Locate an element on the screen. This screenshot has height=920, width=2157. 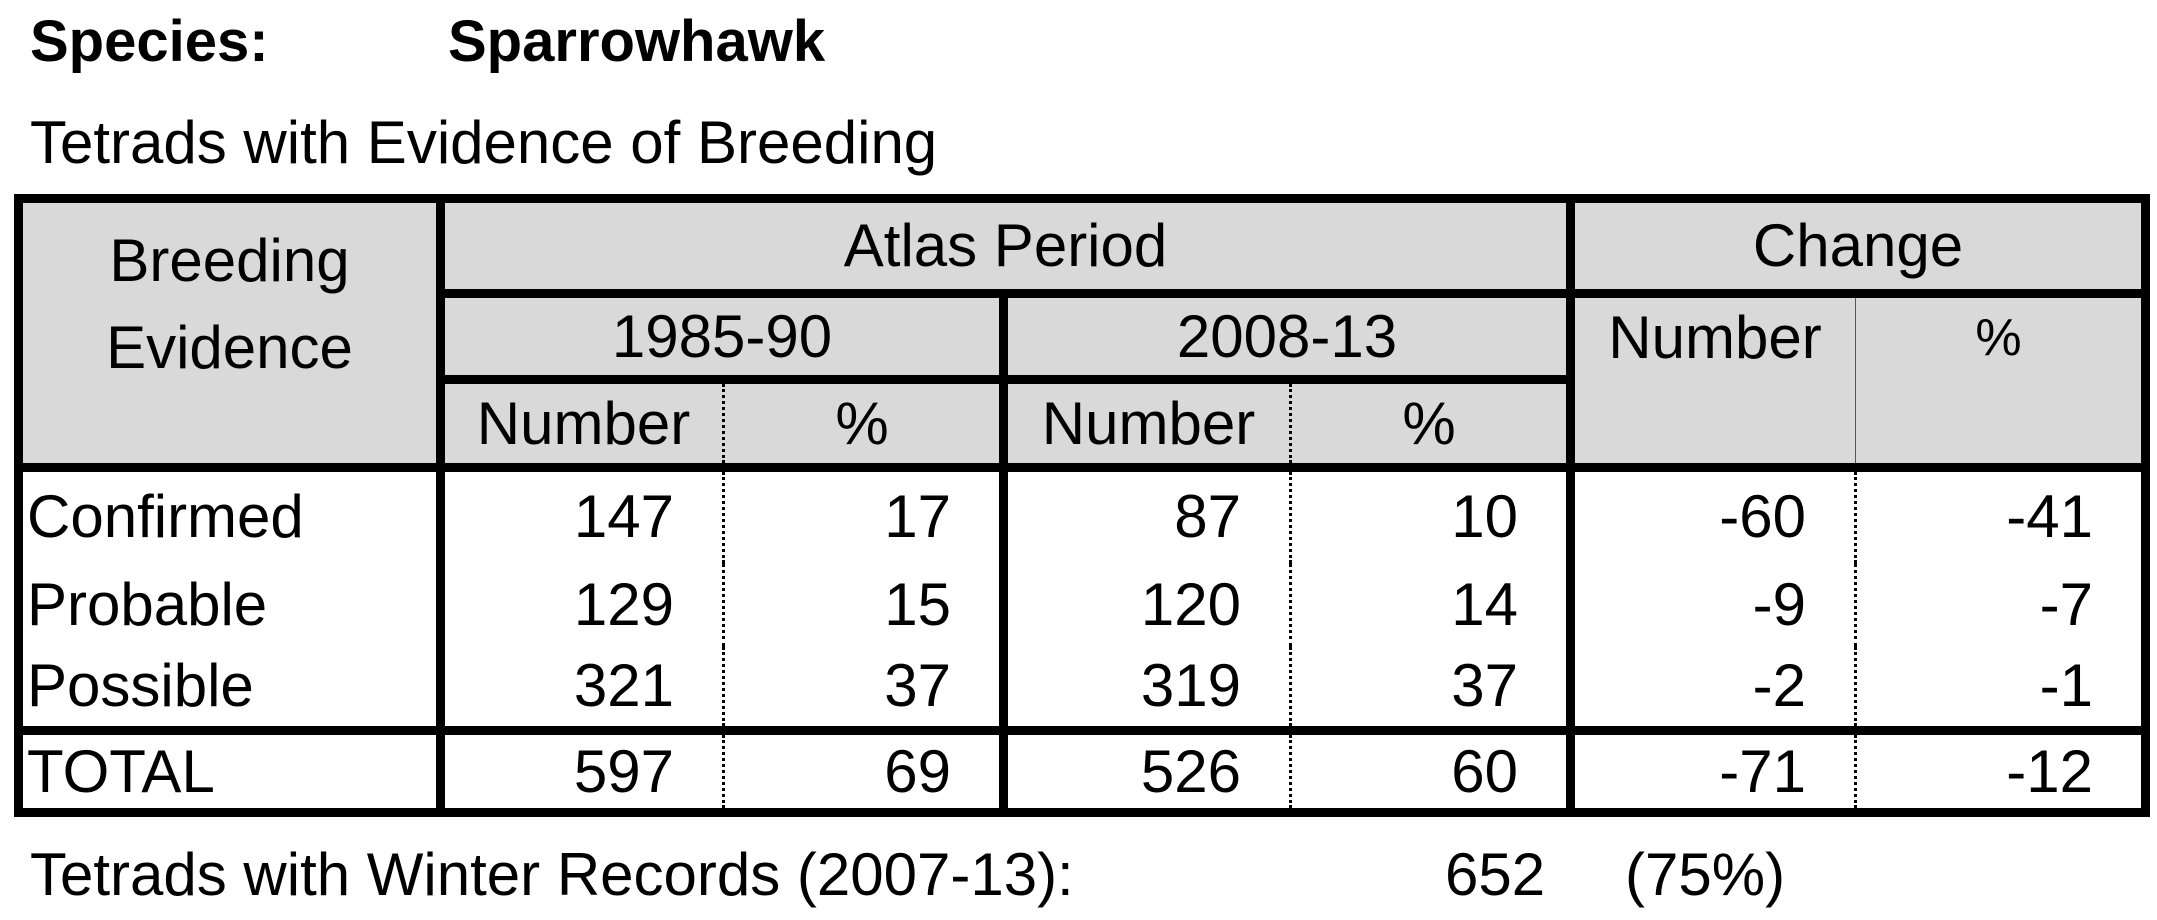
header-percent-2: % is located at coordinates (1432, 423).